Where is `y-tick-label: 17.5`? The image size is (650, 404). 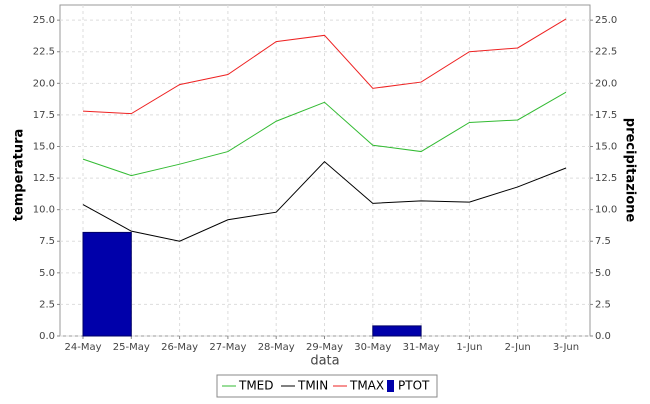 y-tick-label: 17.5 is located at coordinates (44, 115).